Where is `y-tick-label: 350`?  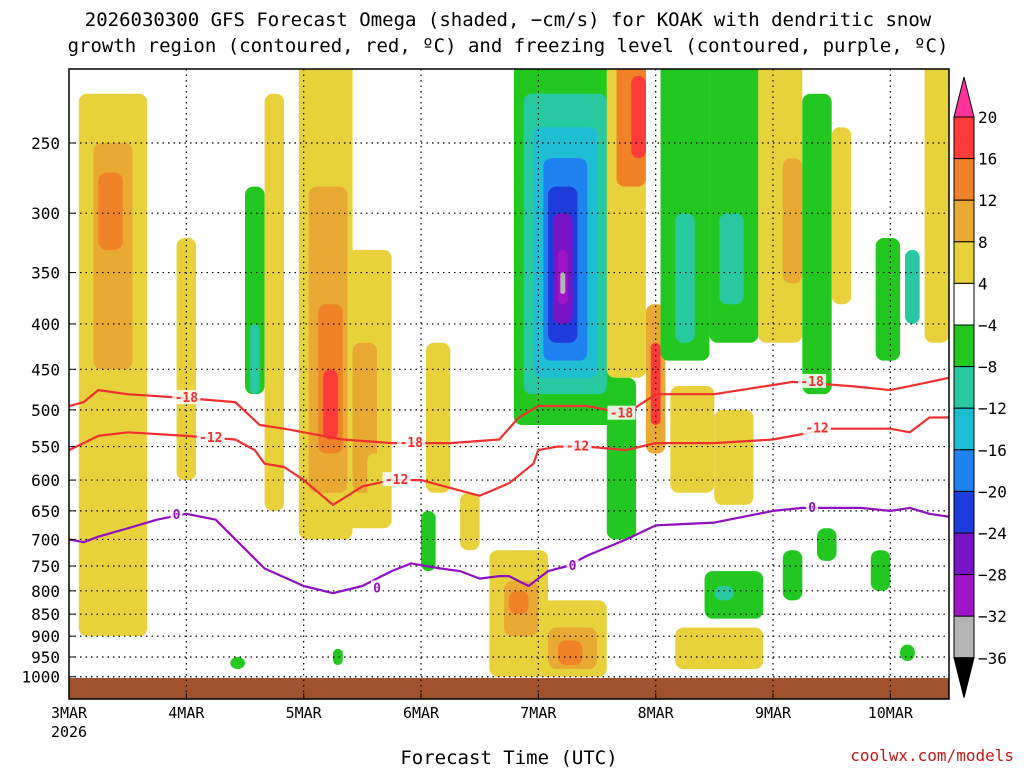
y-tick-label: 350 is located at coordinates (45, 273).